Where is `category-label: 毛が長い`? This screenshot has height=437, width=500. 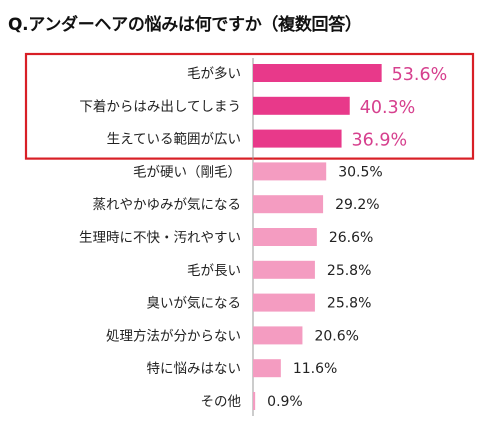
category-label: 毛が長い is located at coordinates (214, 271).